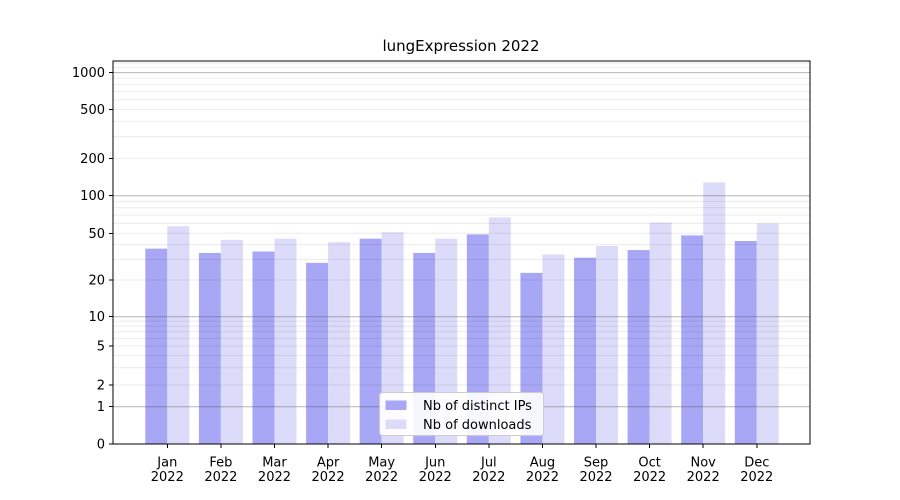 This screenshot has height=500, width=900. What do you see at coordinates (499, 330) in the screenshot?
I see `bar-downloads-jul` at bounding box center [499, 330].